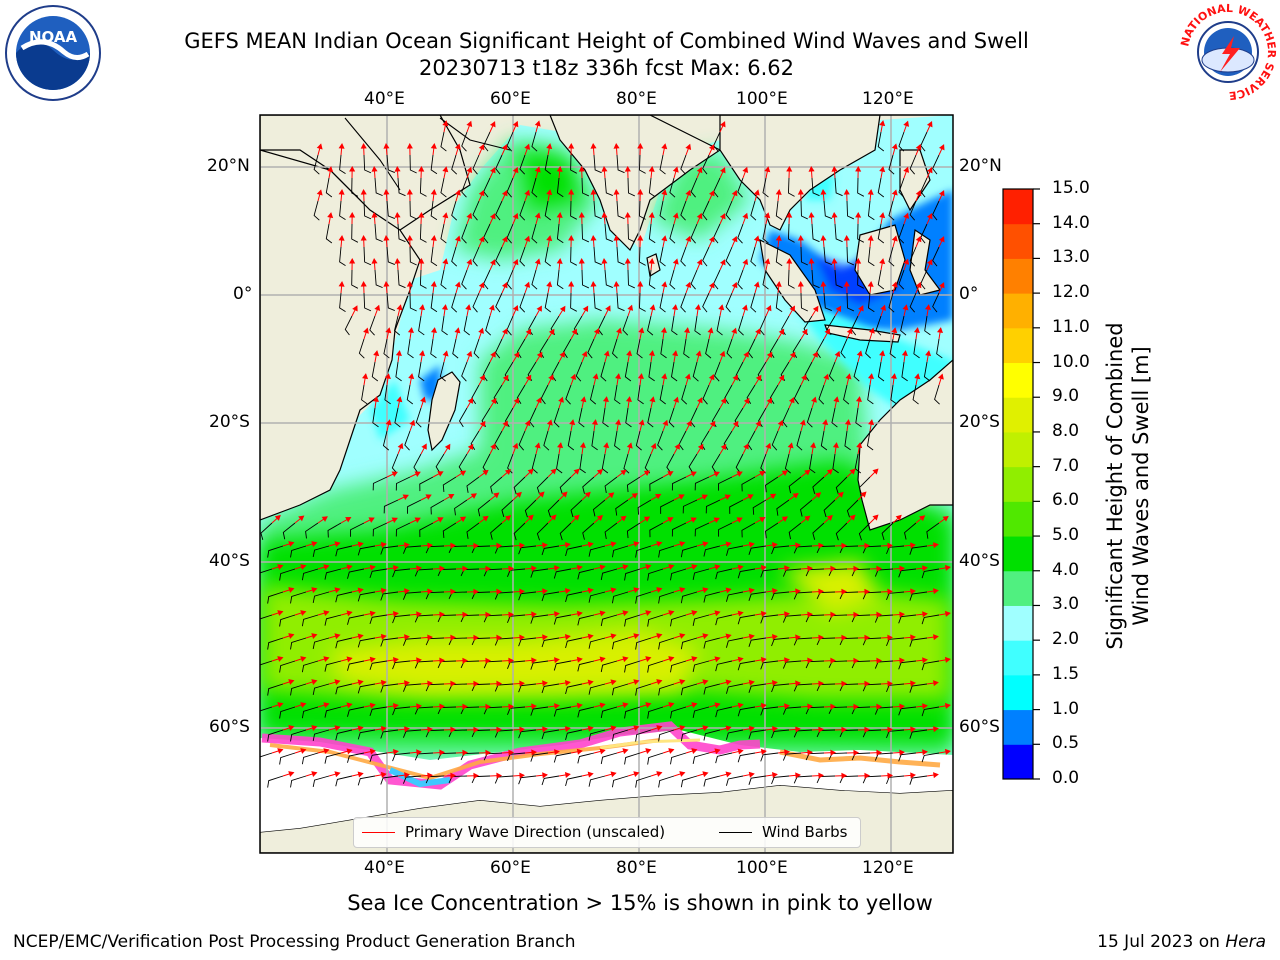 This screenshot has height=960, width=1280. I want to click on colorbar-tick-label: 9.0, so click(1066, 396).